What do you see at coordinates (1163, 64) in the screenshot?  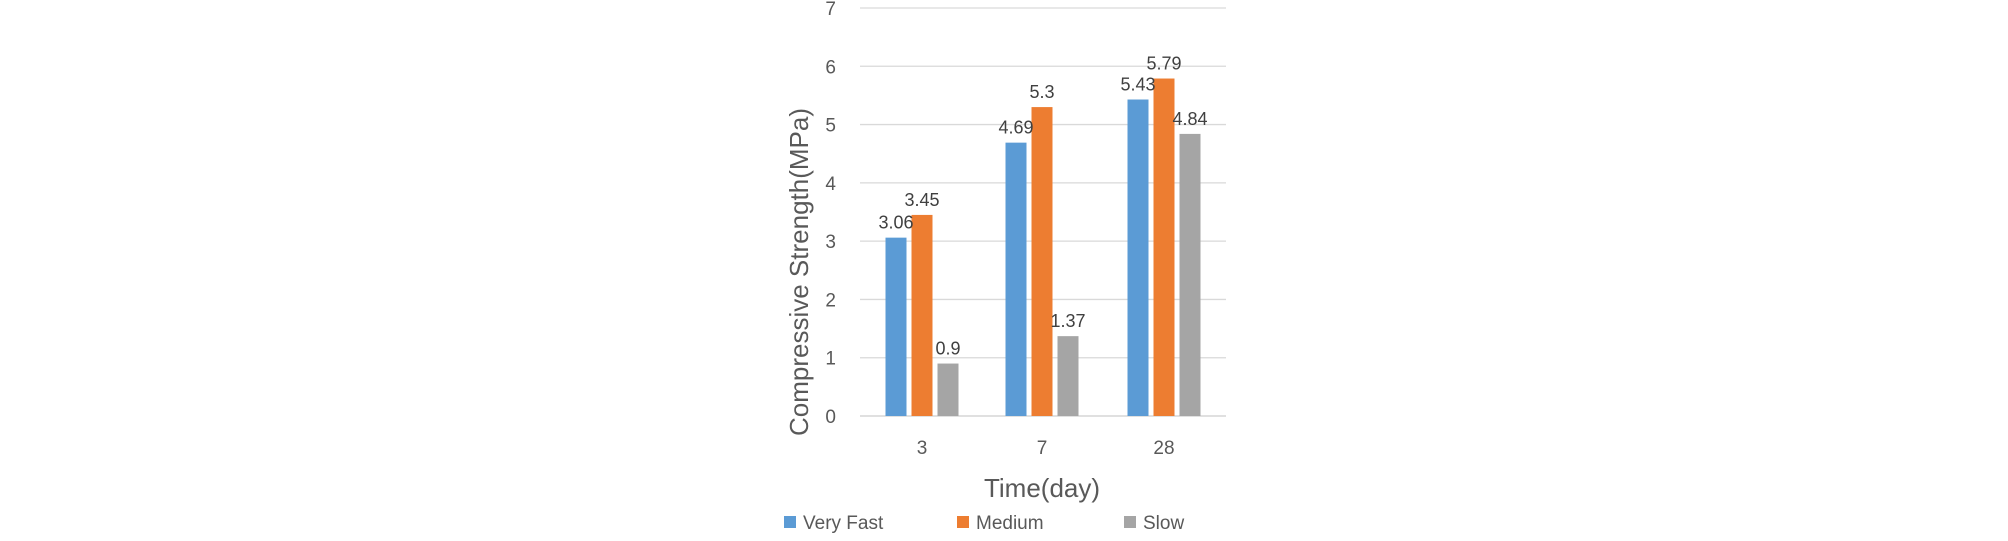 I see `data-label: 5.79` at bounding box center [1163, 64].